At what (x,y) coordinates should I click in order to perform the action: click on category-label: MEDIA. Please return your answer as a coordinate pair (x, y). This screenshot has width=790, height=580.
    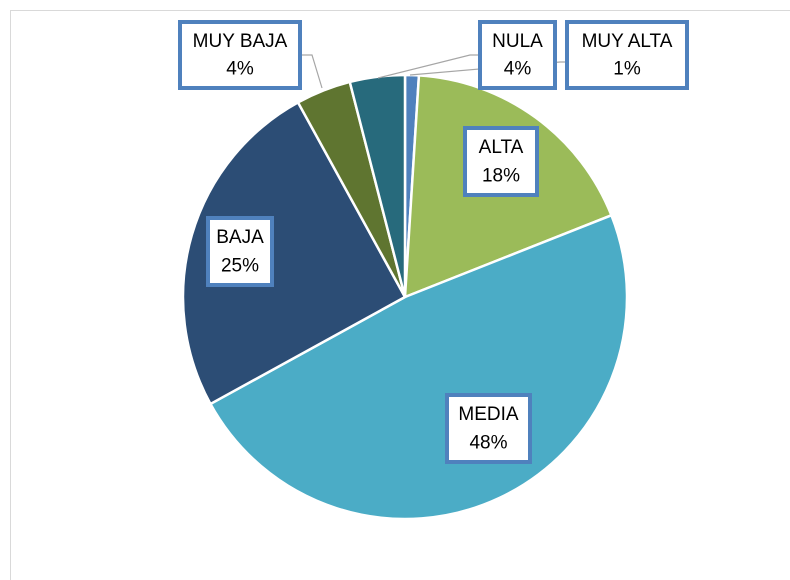
    Looking at the image, I should click on (488, 414).